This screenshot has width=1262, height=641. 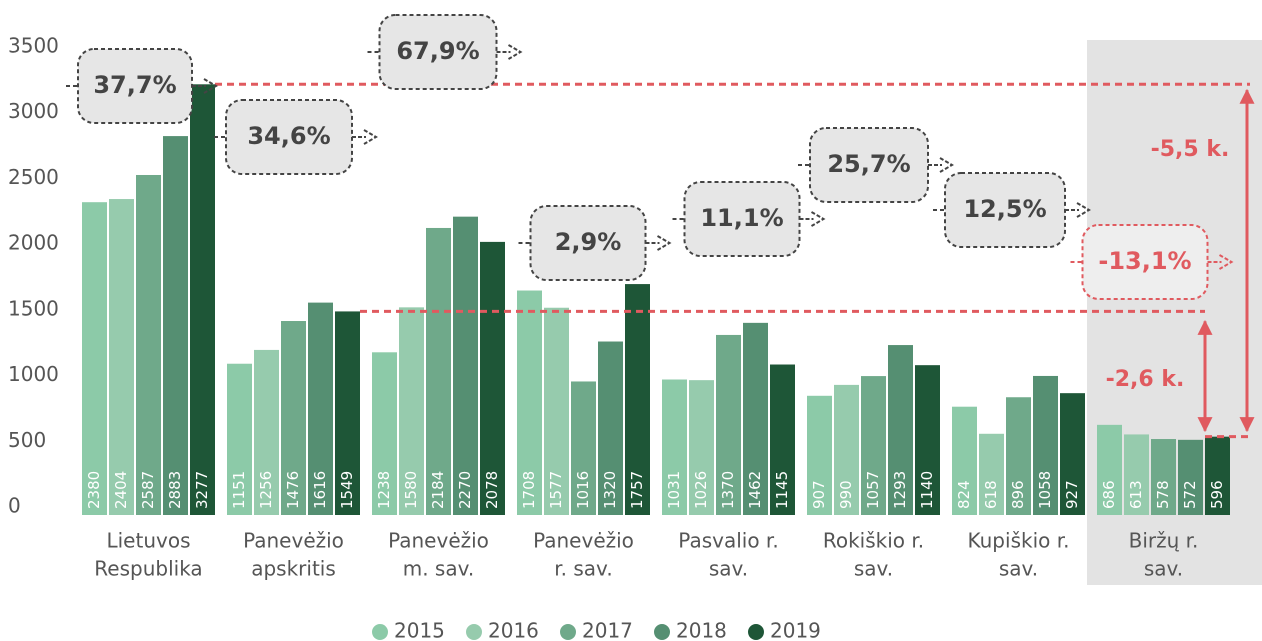 I want to click on x-tick-label: Rokiškio r., so click(x=873, y=541).